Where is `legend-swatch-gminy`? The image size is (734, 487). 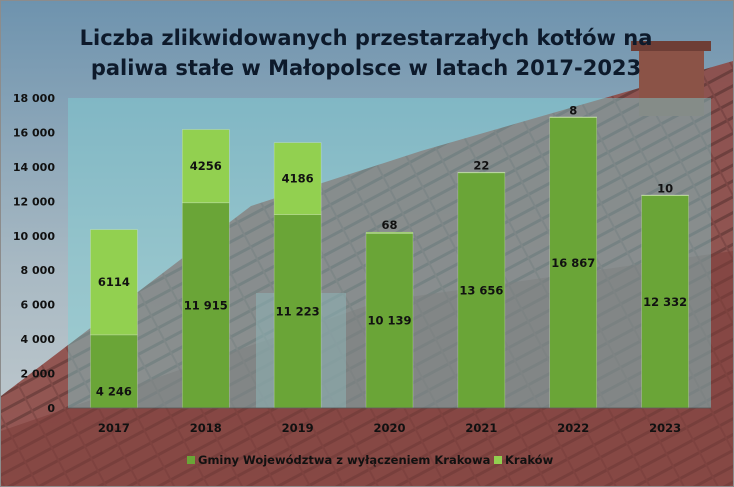
legend-swatch-gminy is located at coordinates (191, 460).